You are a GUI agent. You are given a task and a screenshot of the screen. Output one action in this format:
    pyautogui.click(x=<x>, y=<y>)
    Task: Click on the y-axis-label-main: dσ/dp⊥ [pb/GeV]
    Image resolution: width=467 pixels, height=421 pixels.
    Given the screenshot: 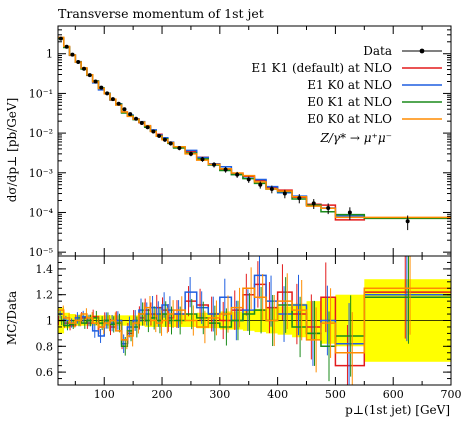 What is the action you would take?
    pyautogui.click(x=12, y=150)
    